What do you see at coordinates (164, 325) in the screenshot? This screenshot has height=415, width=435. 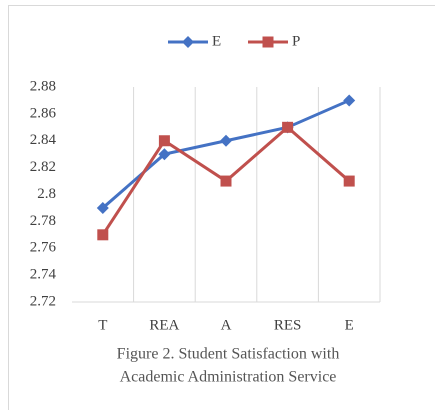 I see `x-tick-label: REA` at bounding box center [164, 325].